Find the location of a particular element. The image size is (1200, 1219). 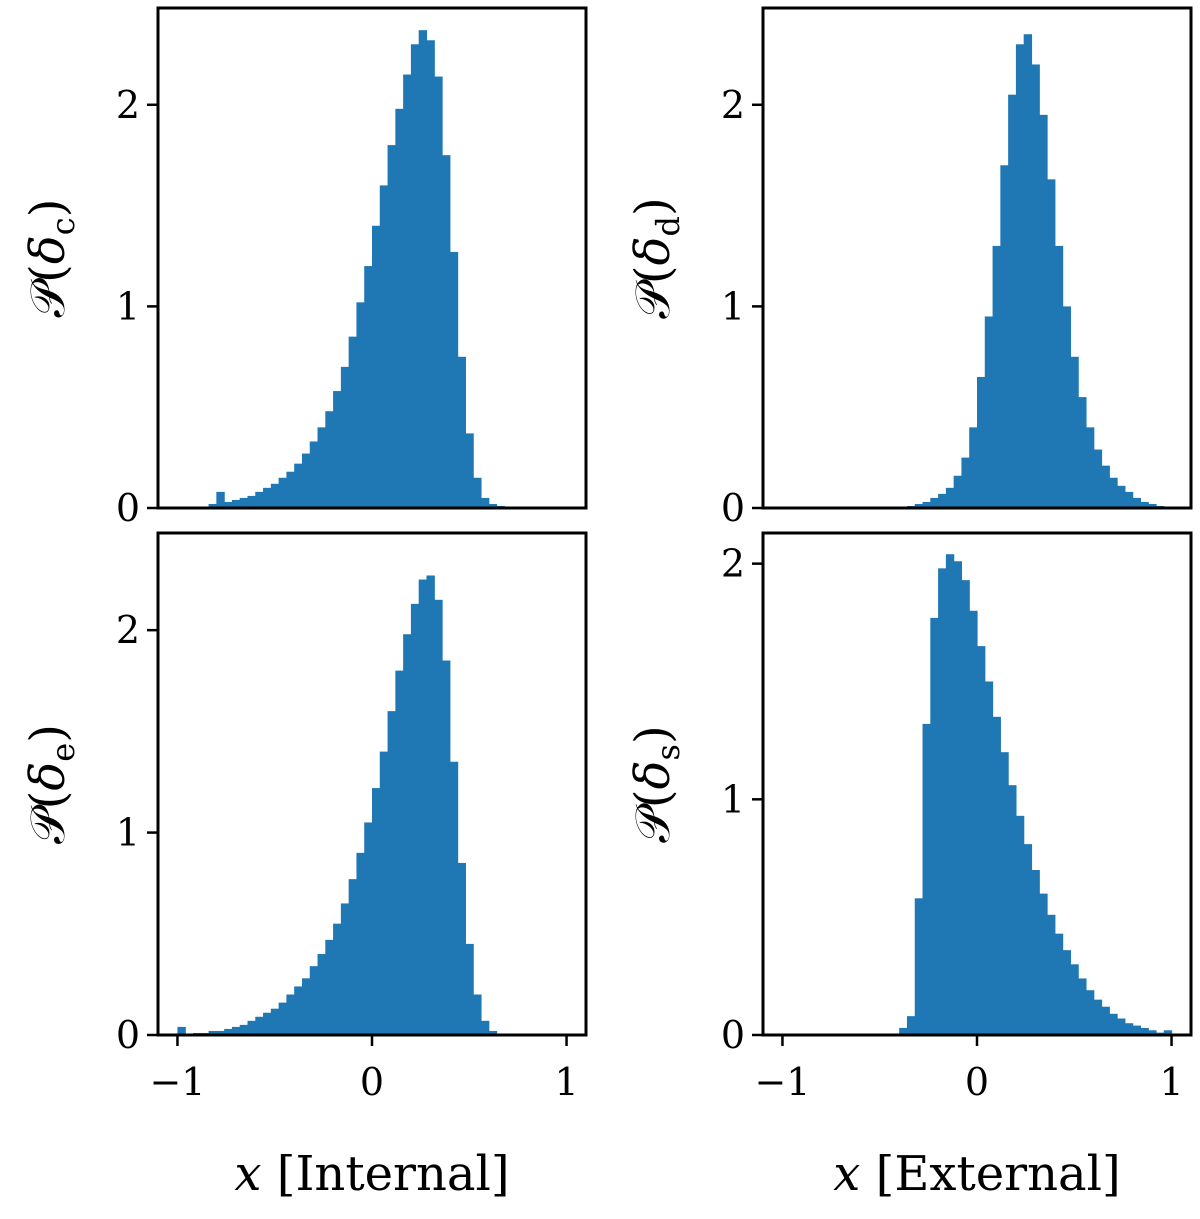

plot-frame is located at coordinates (977, 258).